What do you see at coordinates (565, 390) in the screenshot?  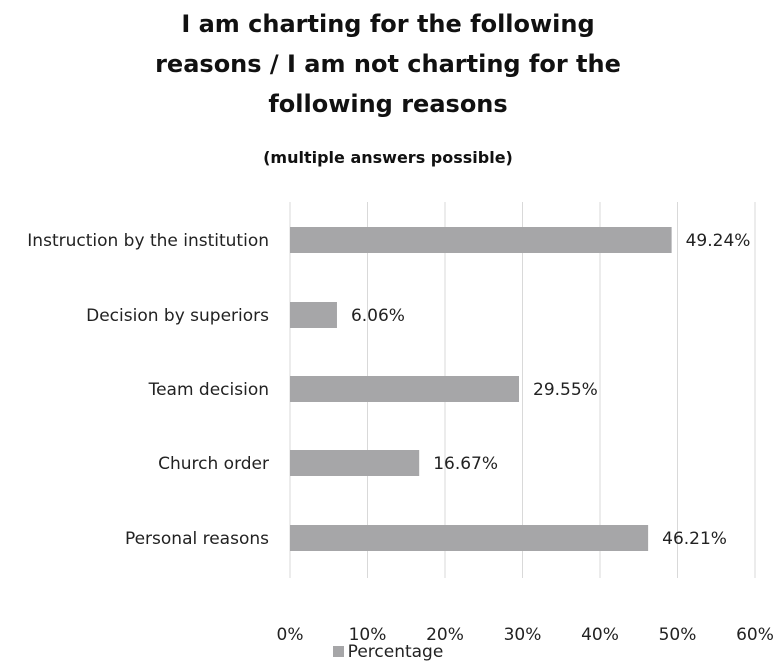 I see `data-label: 29.55%` at bounding box center [565, 390].